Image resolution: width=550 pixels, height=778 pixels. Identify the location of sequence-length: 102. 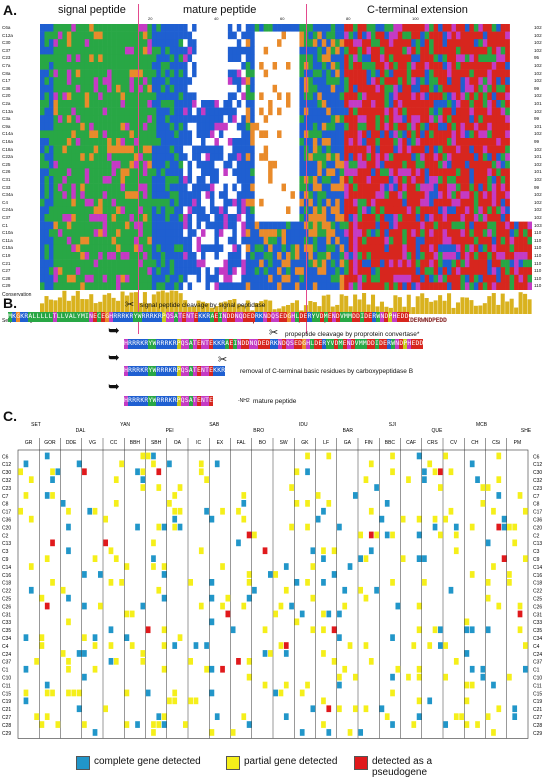
(538, 35).